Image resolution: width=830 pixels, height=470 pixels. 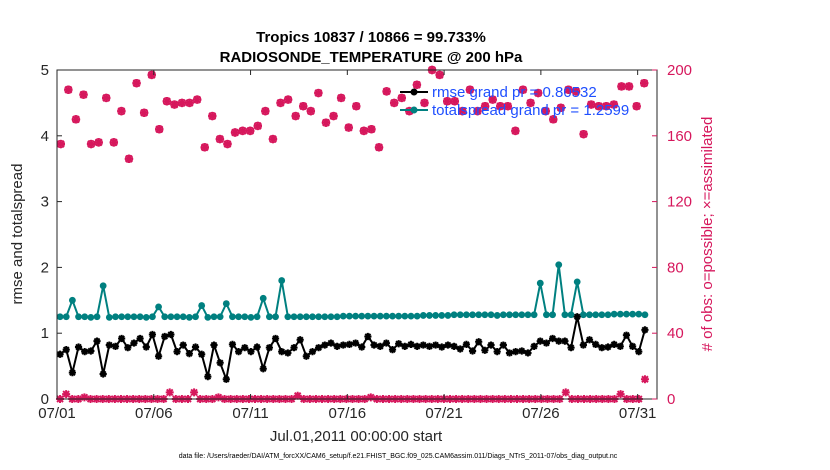 What do you see at coordinates (154, 413) in the screenshot?
I see `x-tick-label: 07/06` at bounding box center [154, 413].